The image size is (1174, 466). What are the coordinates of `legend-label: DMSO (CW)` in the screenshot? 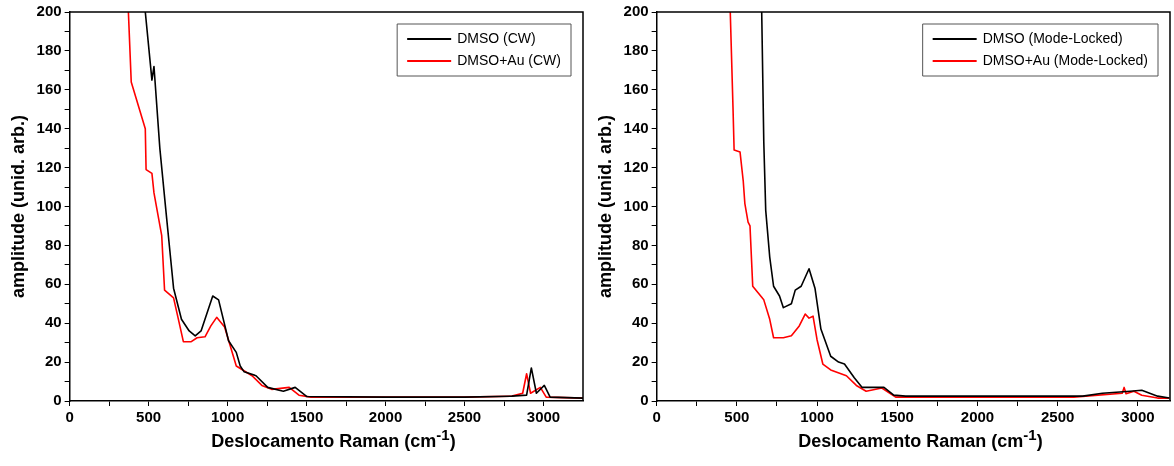 It's located at (496, 37).